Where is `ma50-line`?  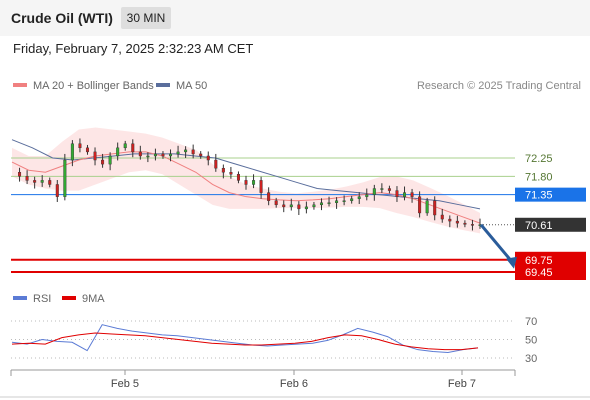
ma50-line is located at coordinates (246, 174).